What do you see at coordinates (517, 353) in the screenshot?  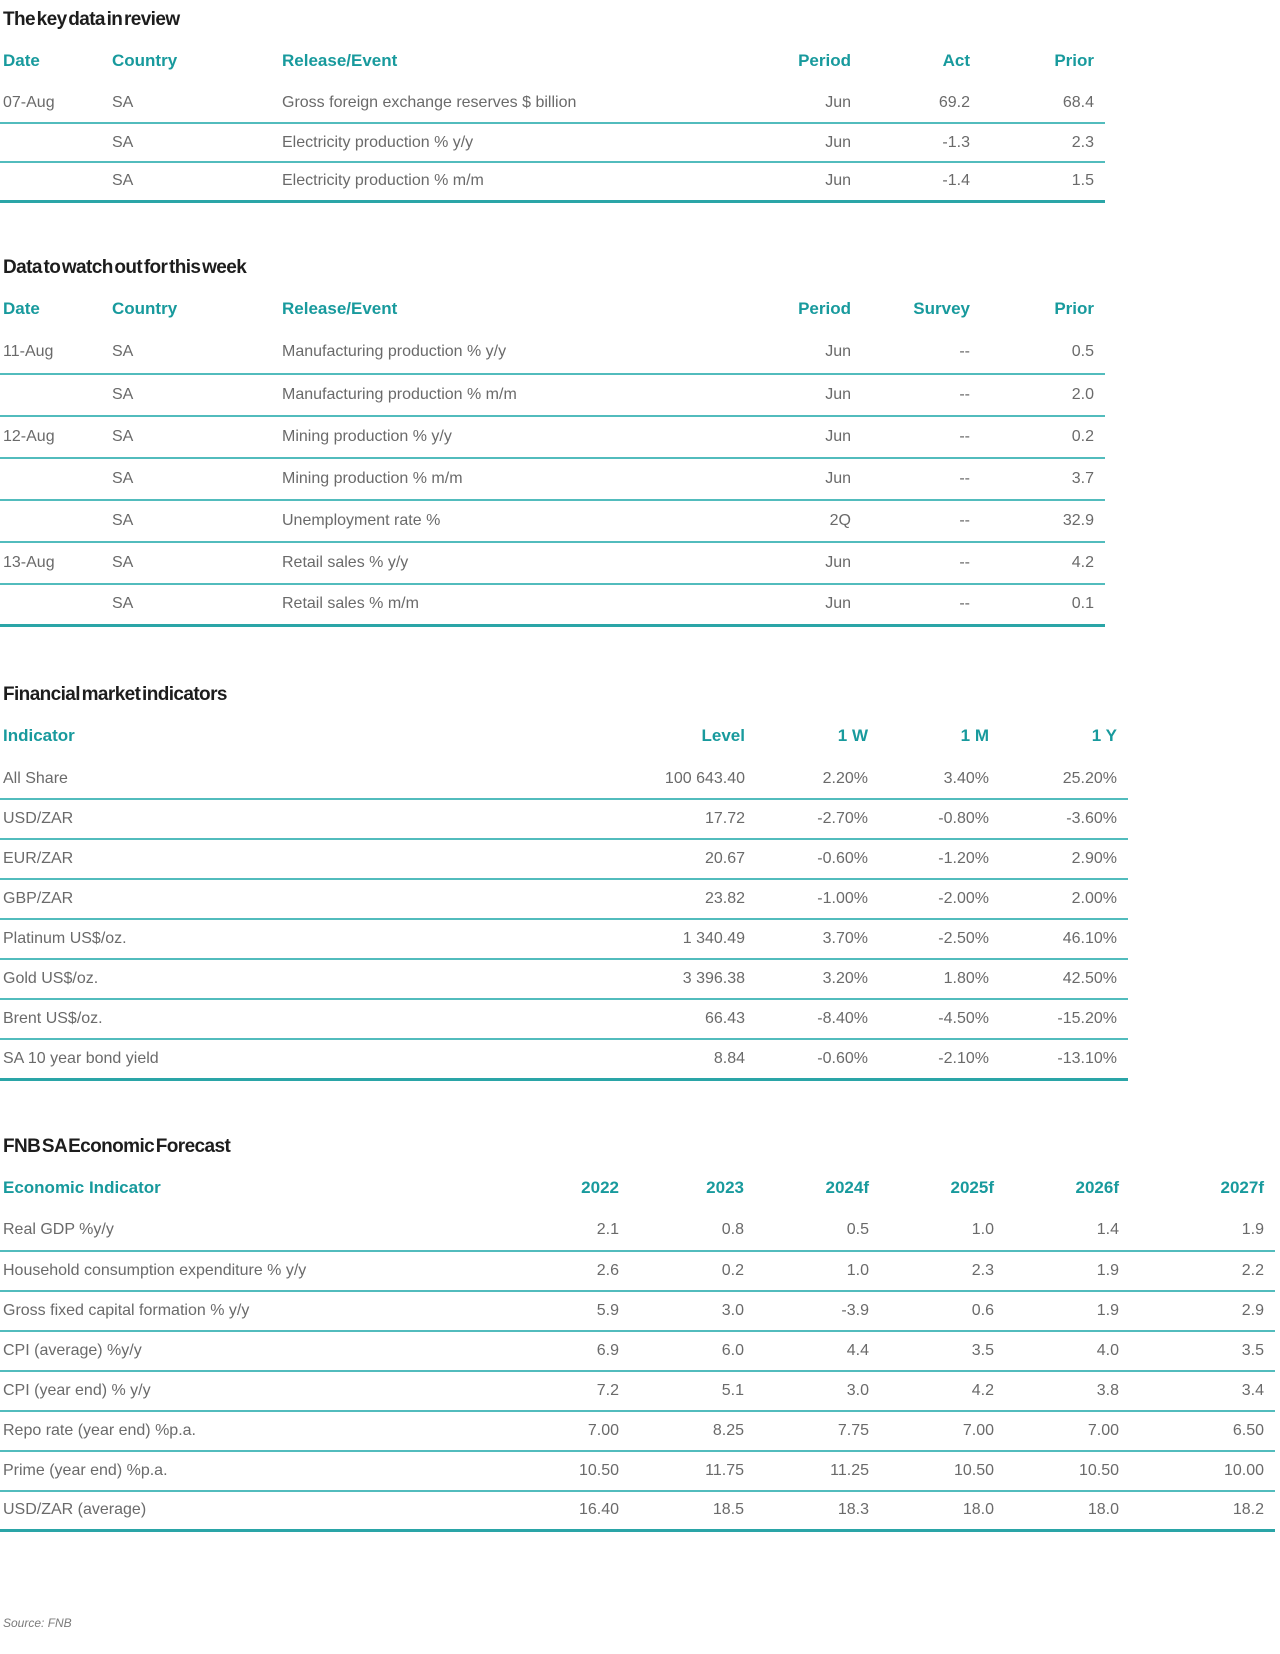 I see `table-cell: Manufacturing production % y/y` at bounding box center [517, 353].